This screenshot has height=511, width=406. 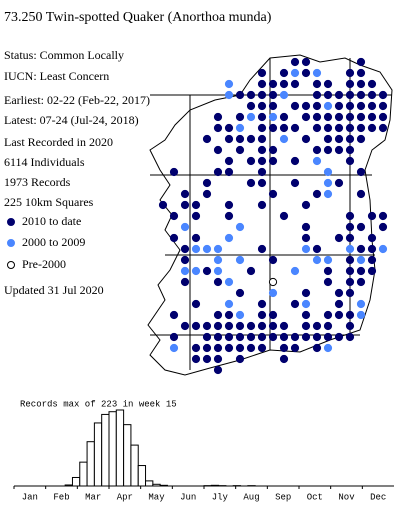 I want to click on month-label: May, so click(x=156, y=497).